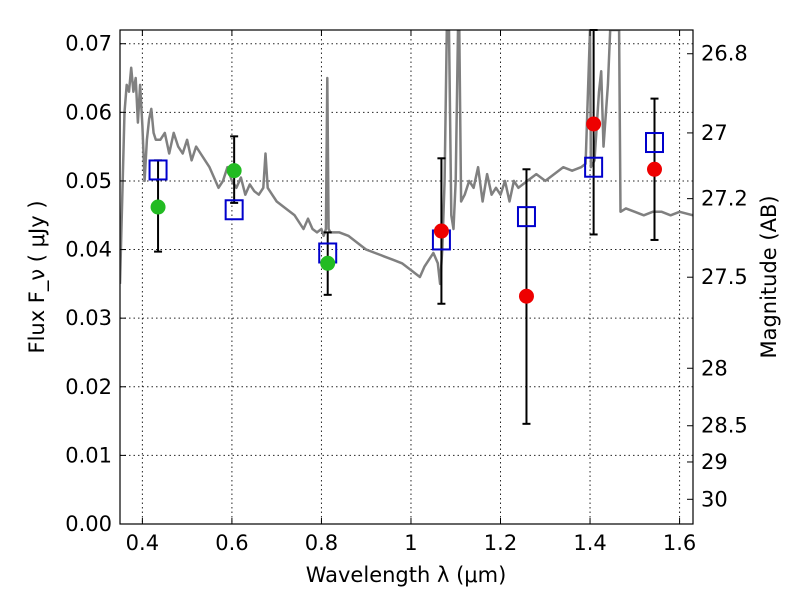  I want to click on right-tick-label: 26.8, so click(724, 54).